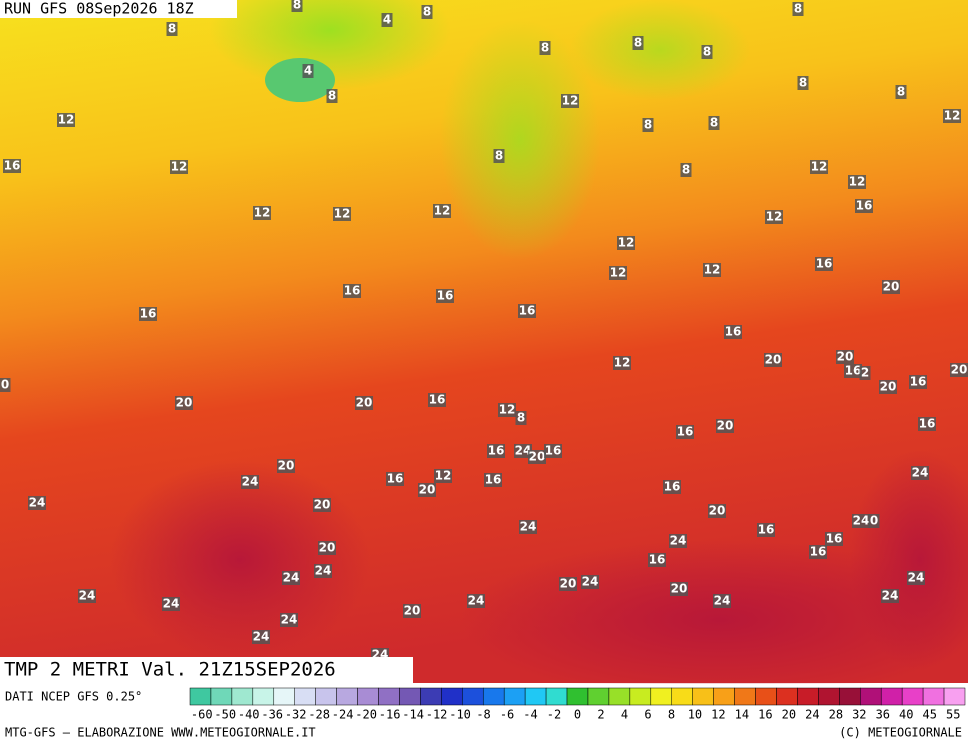 The image size is (968, 749). Describe the element at coordinates (953, 715) in the screenshot. I see `legend-tick: 55` at that location.